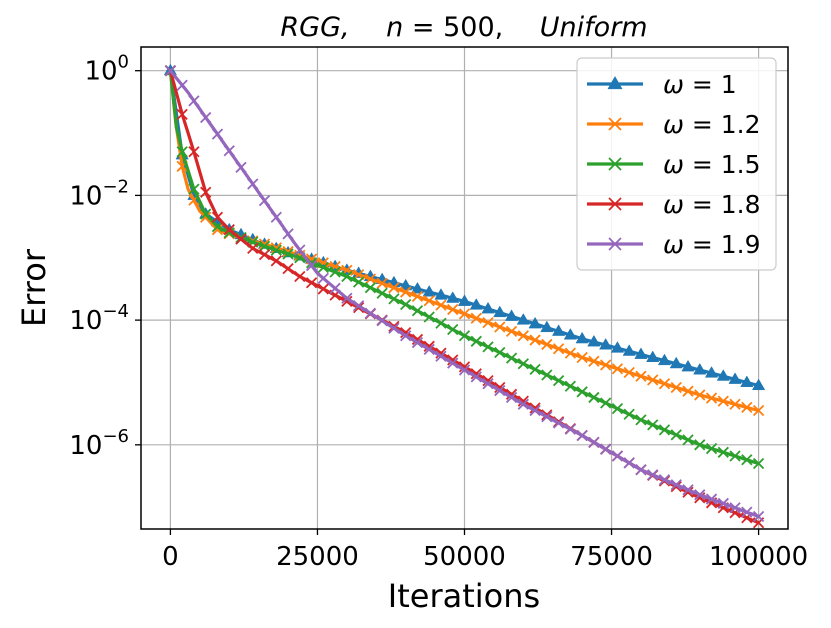 The height and width of the screenshot is (628, 831). What do you see at coordinates (463, 27) in the screenshot?
I see `chart-title: RGG, n = 500, Uniform` at bounding box center [463, 27].